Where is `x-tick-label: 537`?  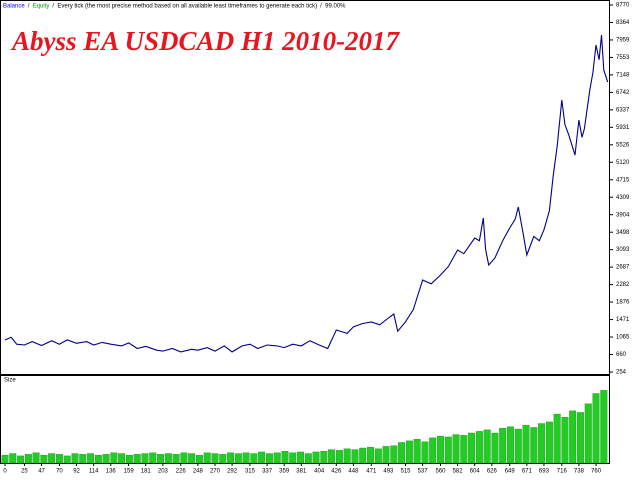
x-tick-label: 537 is located at coordinates (423, 472).